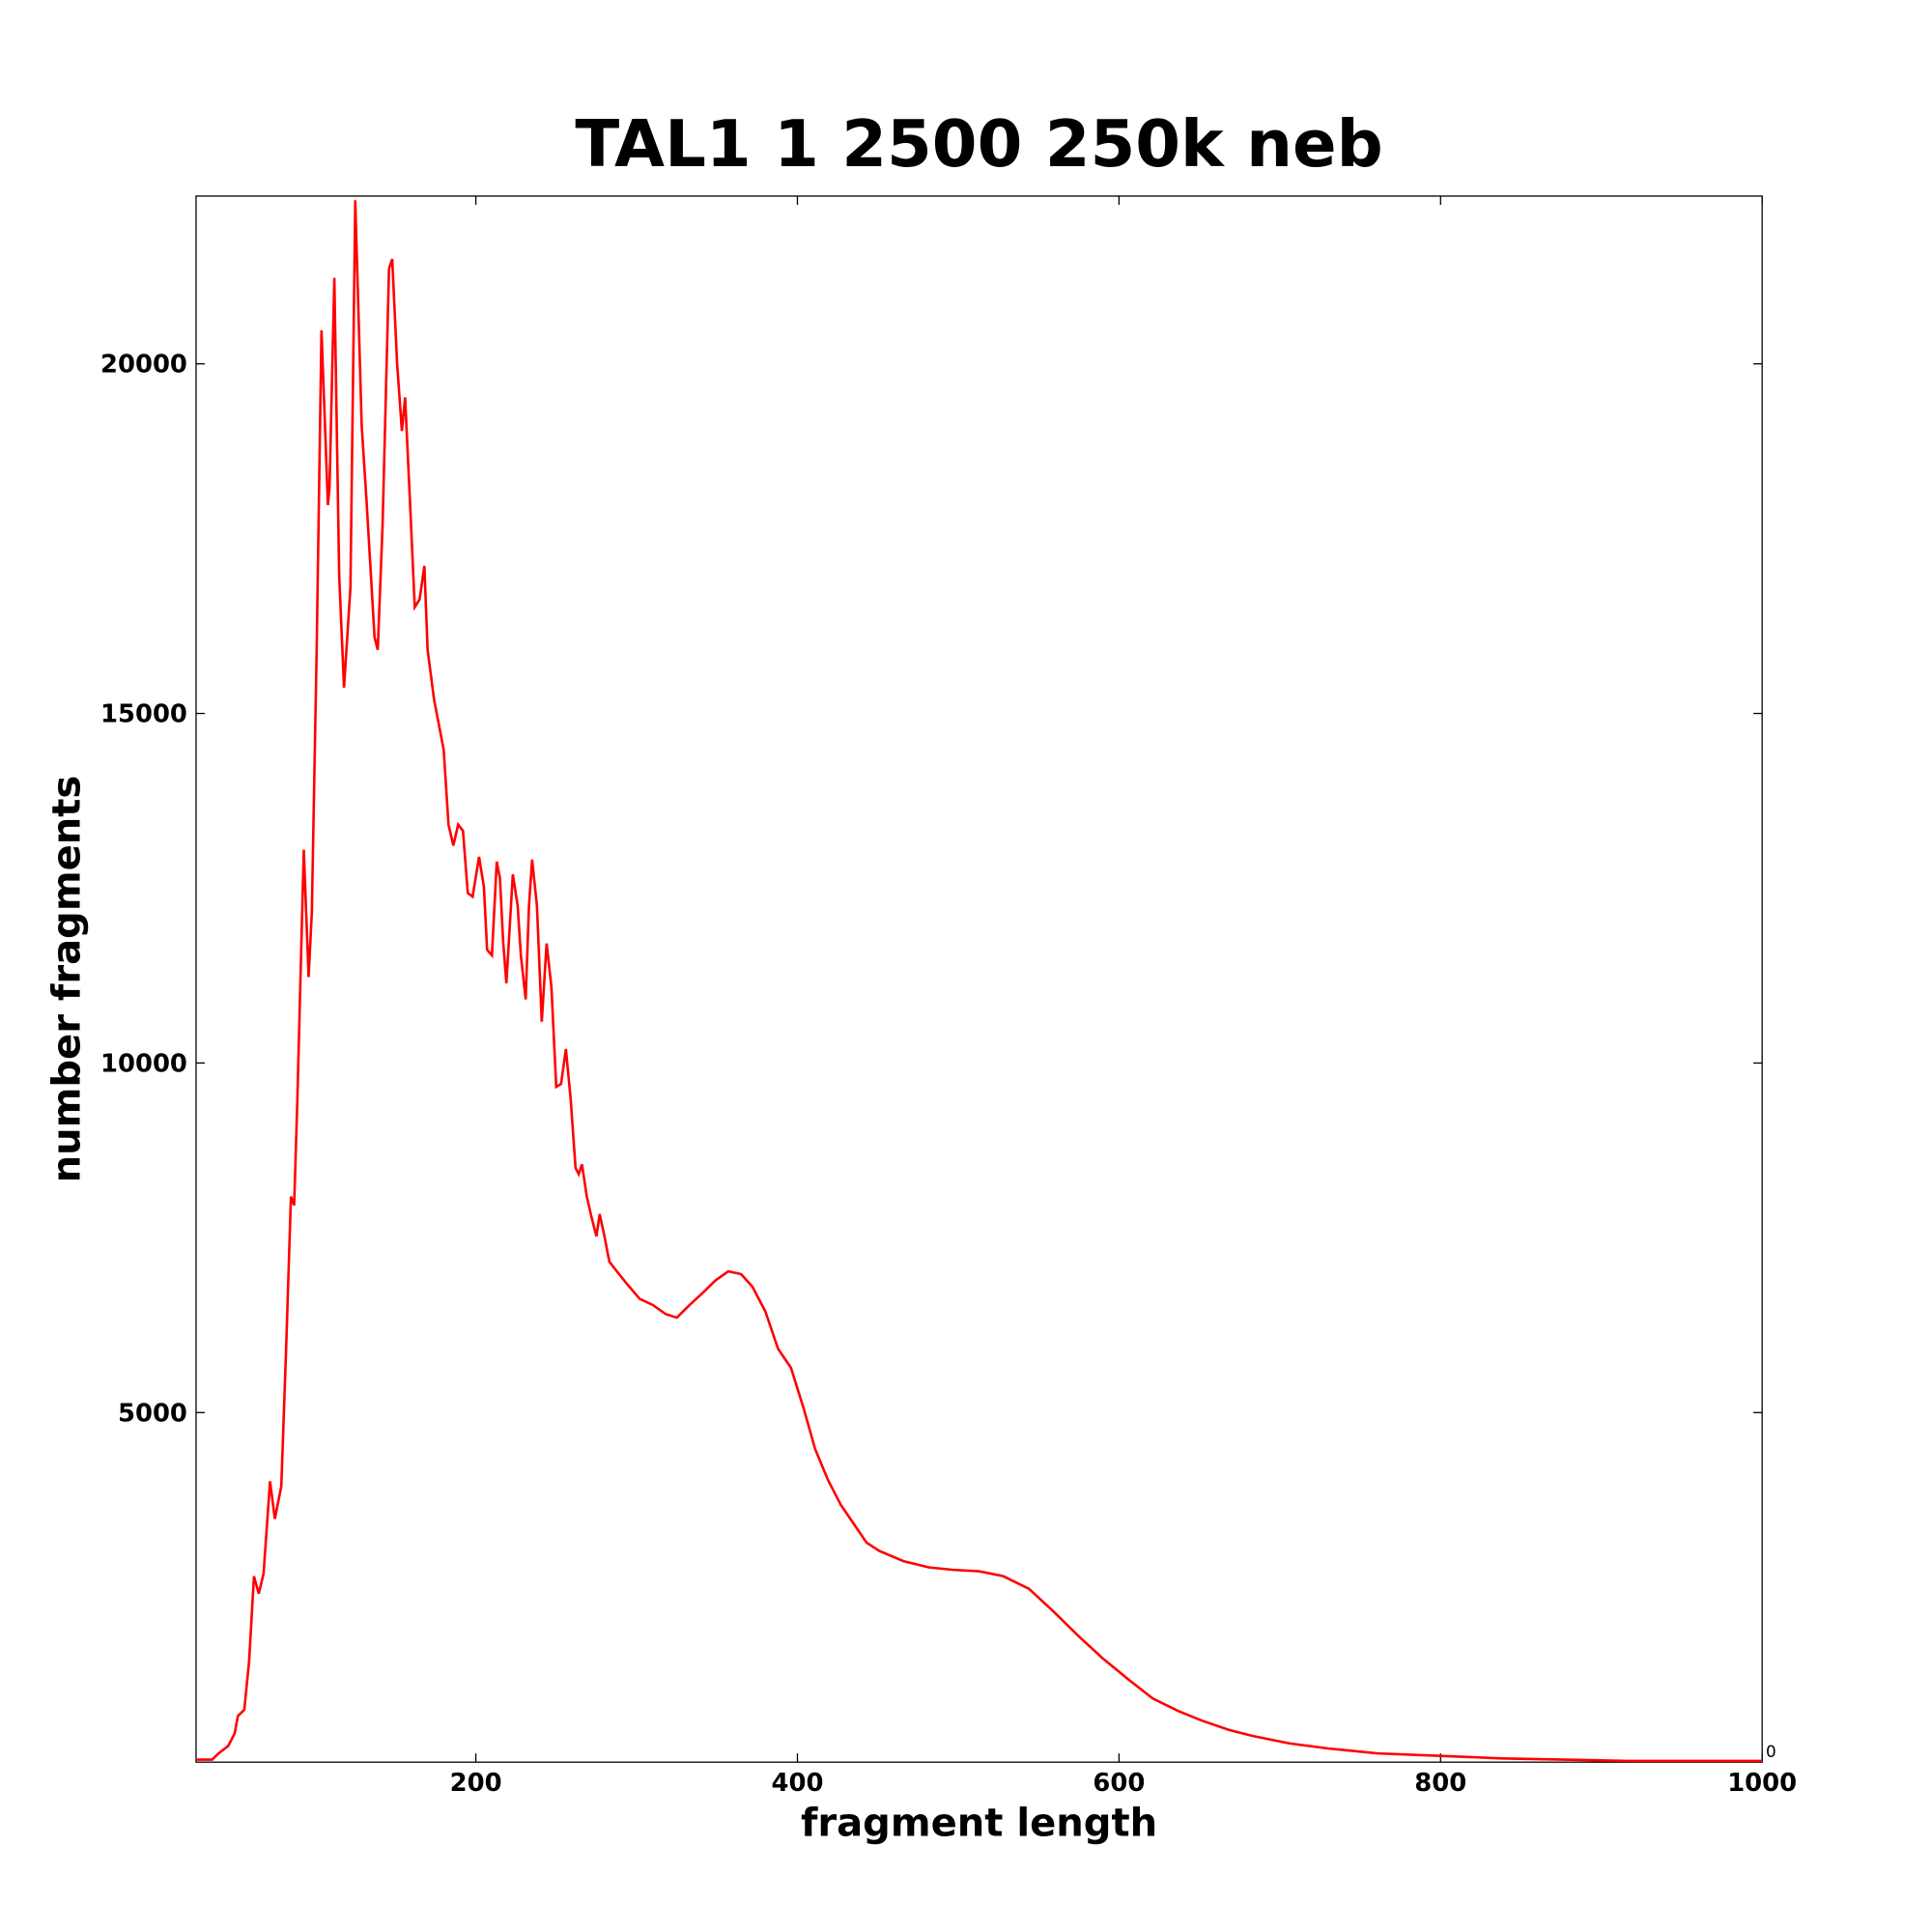 Image resolution: width=1932 pixels, height=1932 pixels. Describe the element at coordinates (978, 144) in the screenshot. I see `chart-title: TAL1 1 2500 250k neb` at that location.